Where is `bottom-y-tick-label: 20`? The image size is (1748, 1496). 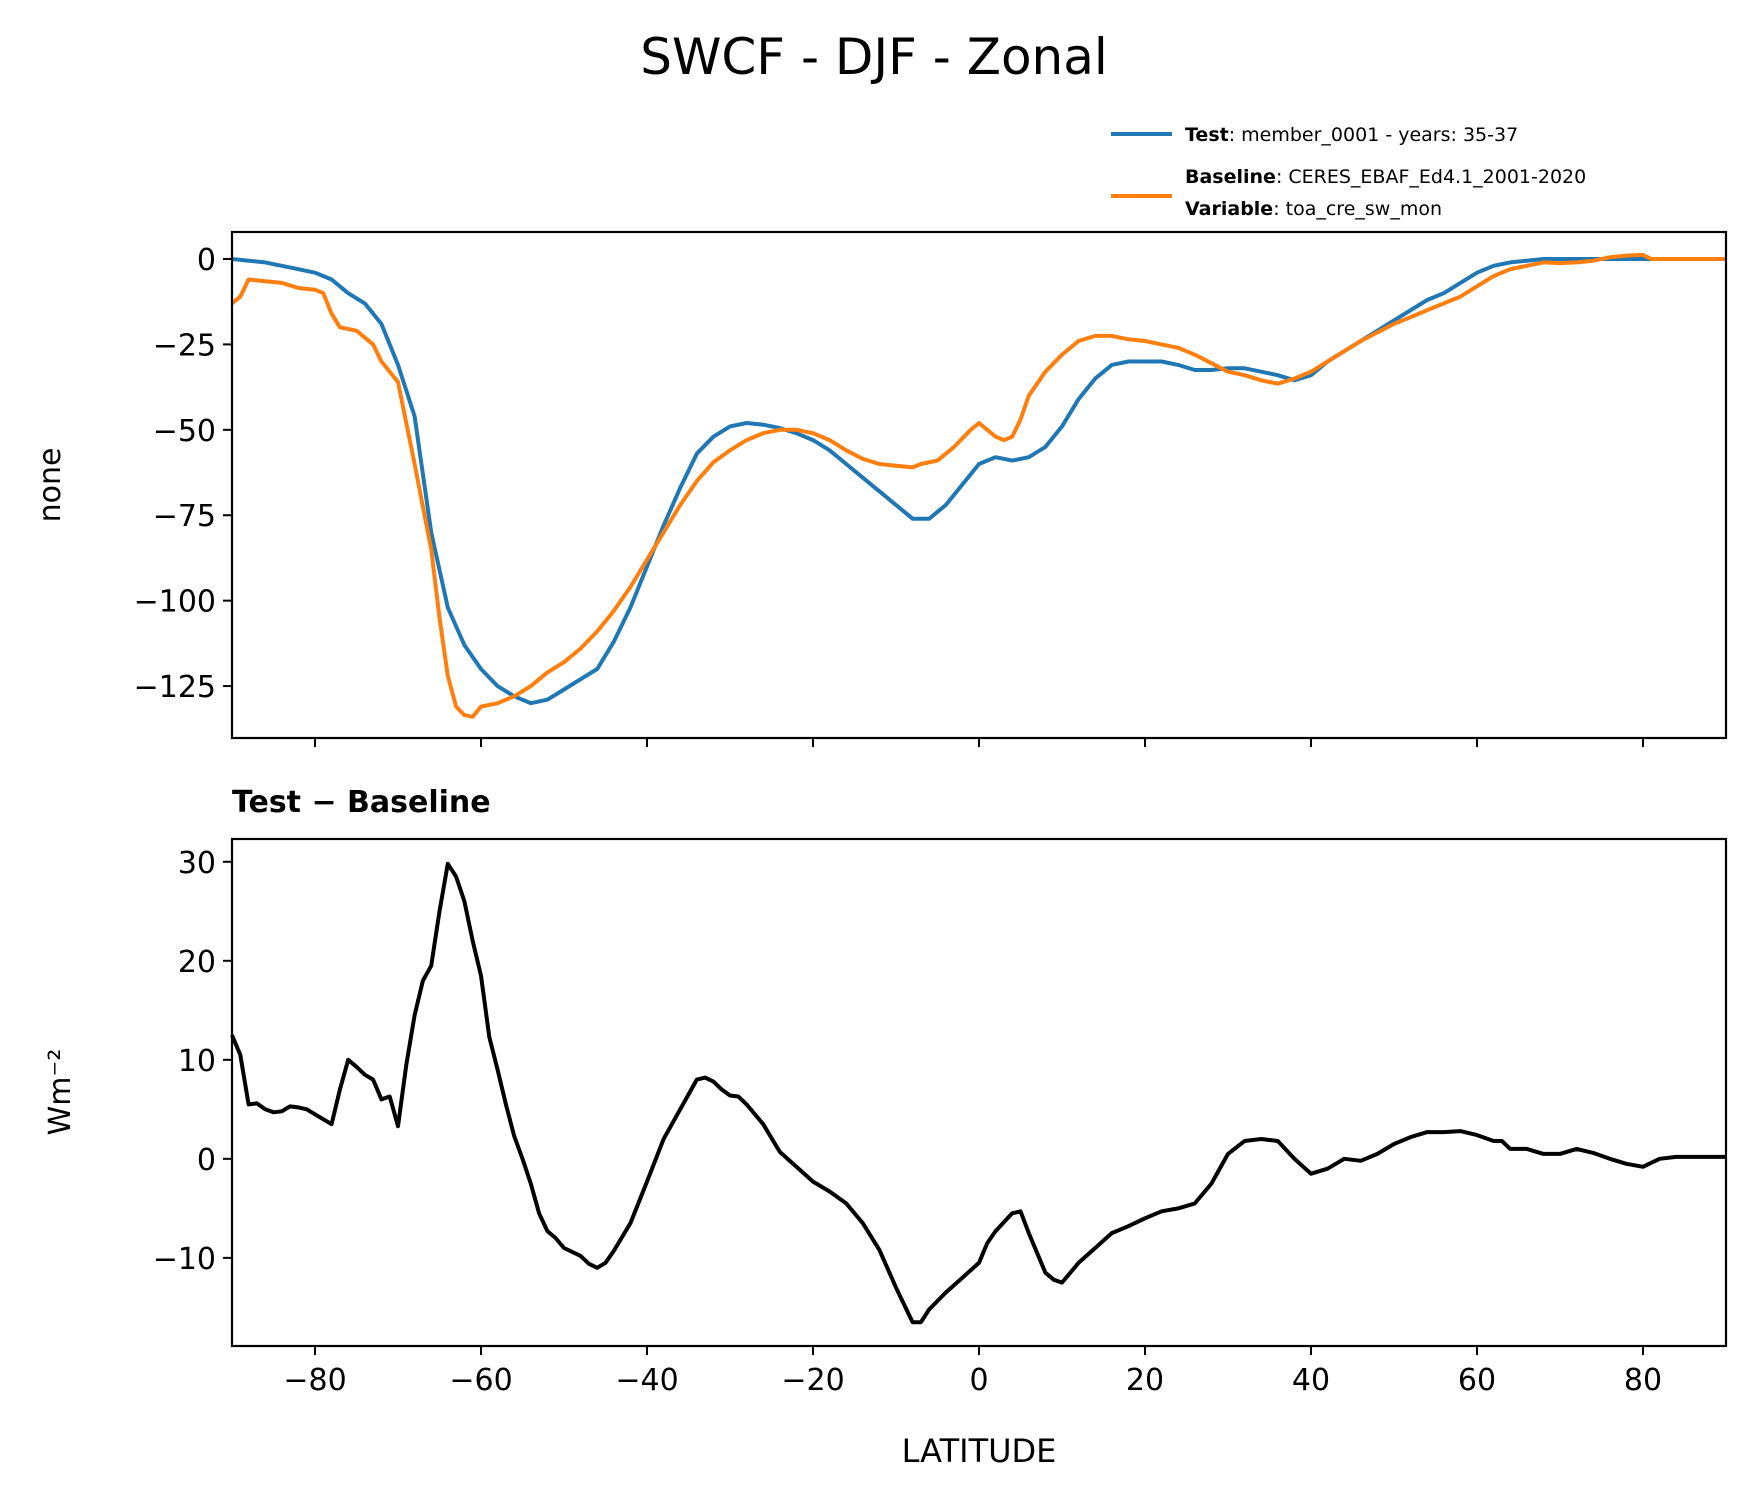
bottom-y-tick-label: 20 is located at coordinates (197, 962).